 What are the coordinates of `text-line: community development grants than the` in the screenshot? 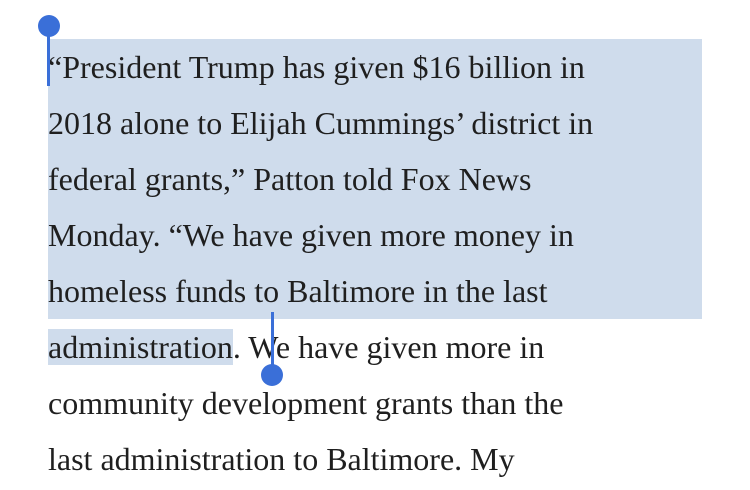 It's located at (388, 403).